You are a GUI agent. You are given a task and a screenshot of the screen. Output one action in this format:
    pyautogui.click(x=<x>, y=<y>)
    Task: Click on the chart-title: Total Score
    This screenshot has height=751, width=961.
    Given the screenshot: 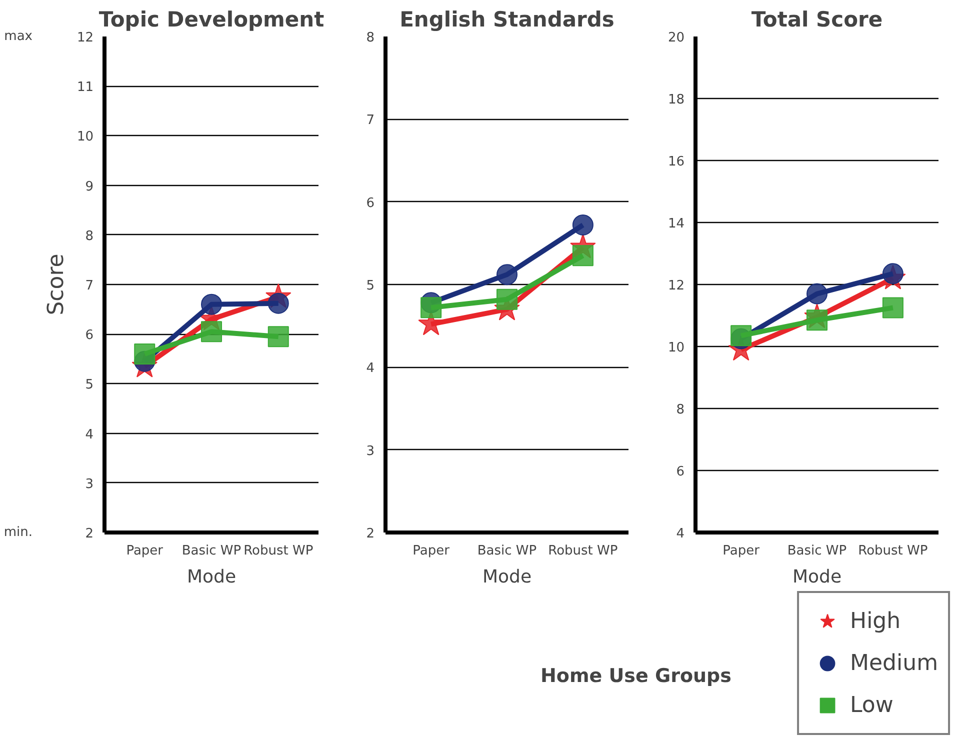 What is the action you would take?
    pyautogui.click(x=817, y=20)
    